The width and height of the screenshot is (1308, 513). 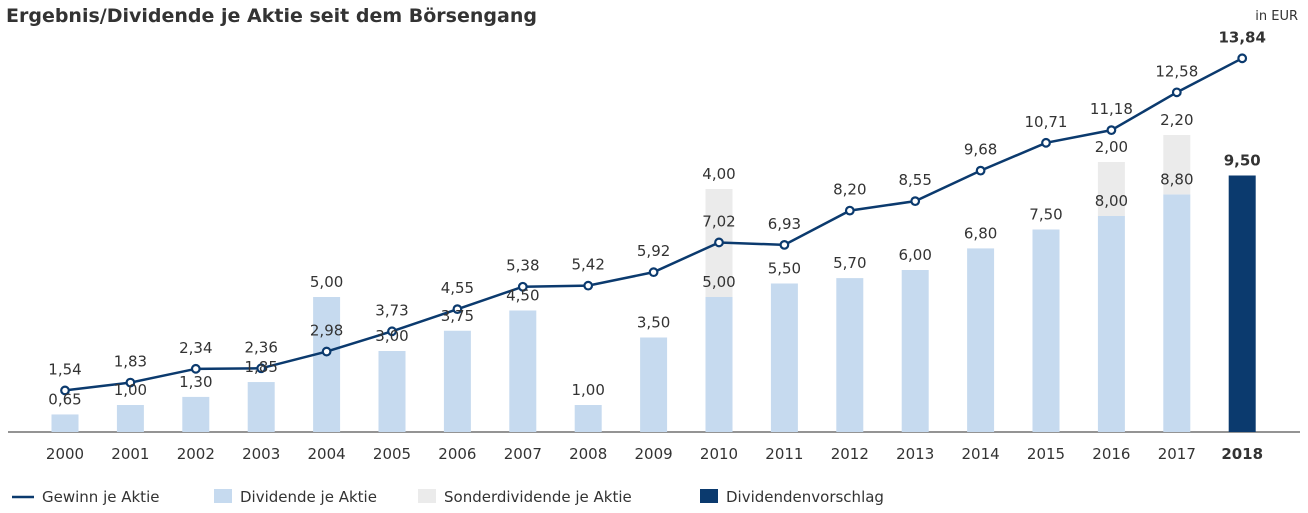 What do you see at coordinates (391, 310) in the screenshot?
I see `value-label: 3,73` at bounding box center [391, 310].